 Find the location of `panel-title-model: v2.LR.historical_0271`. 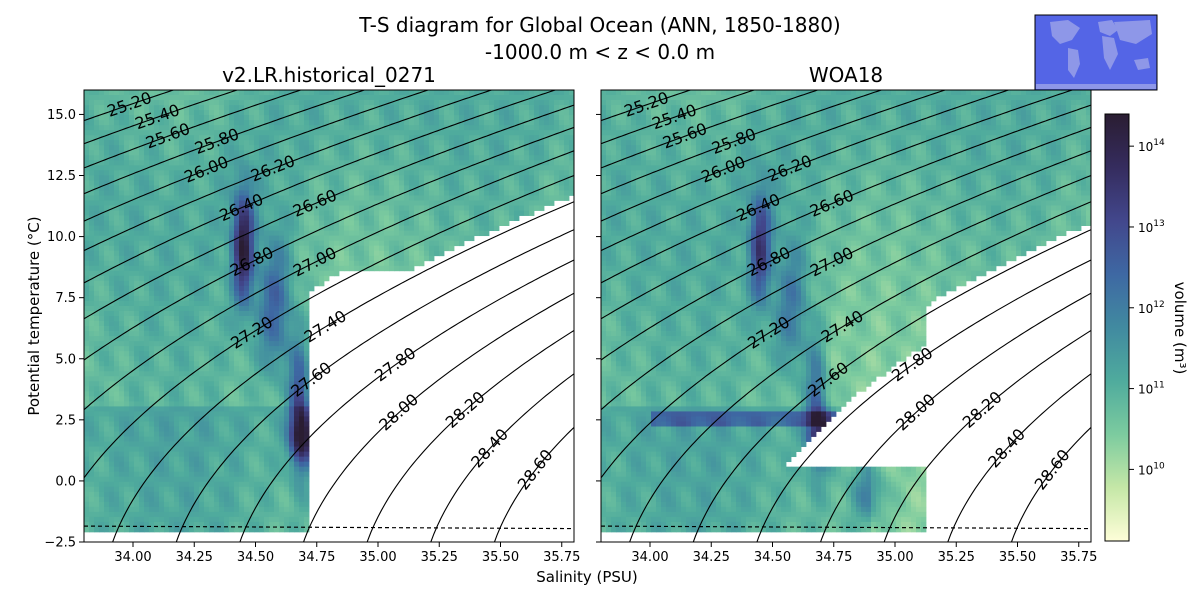

panel-title-model: v2.LR.historical_0271 is located at coordinates (329, 75).